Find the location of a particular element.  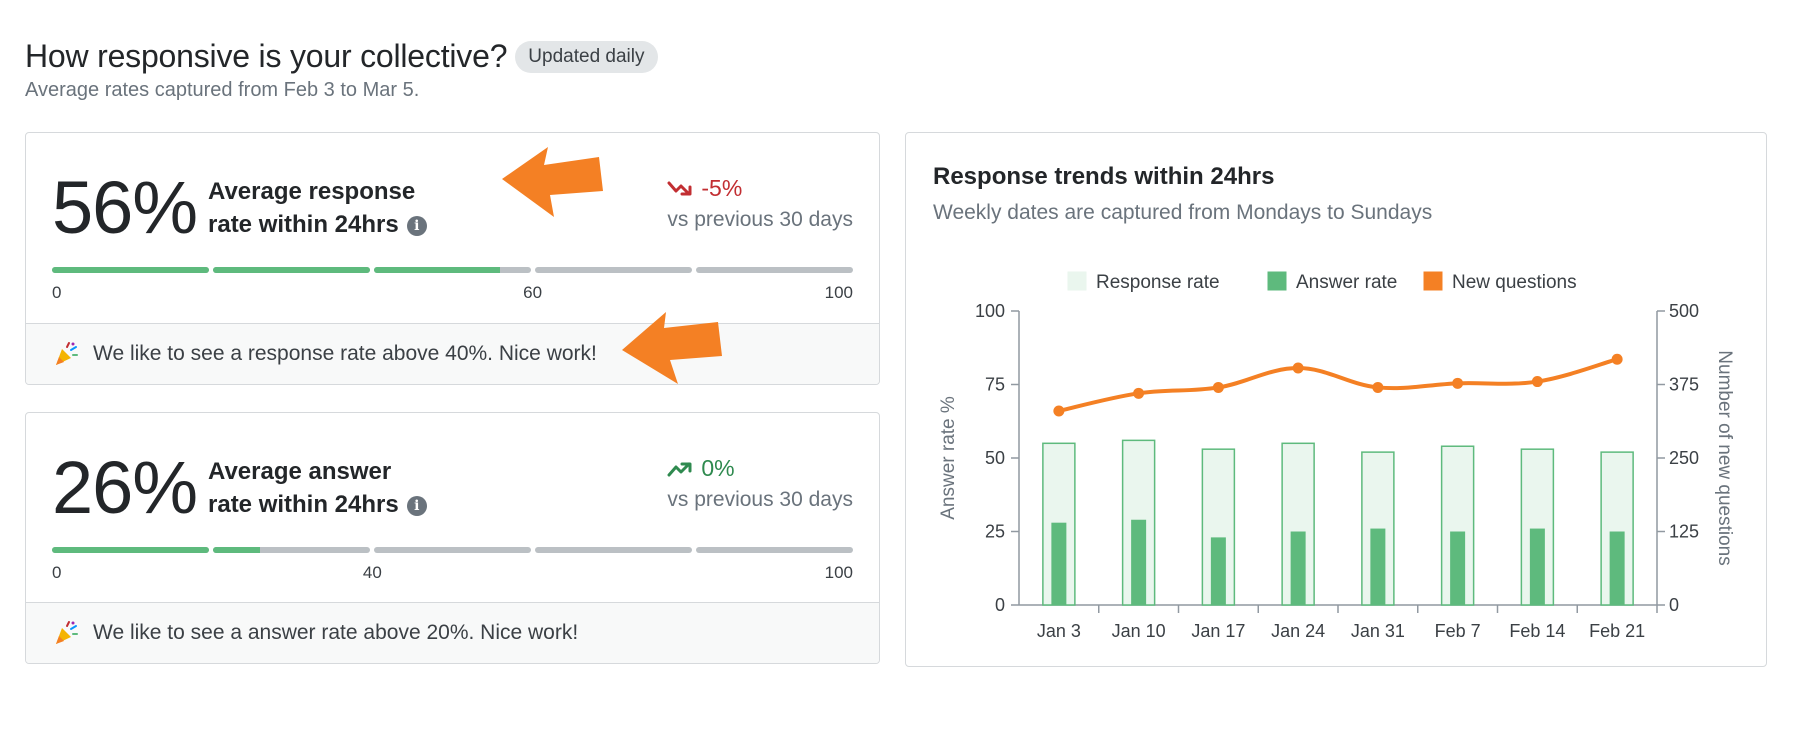

response-rate-progress-bar is located at coordinates (452, 270).